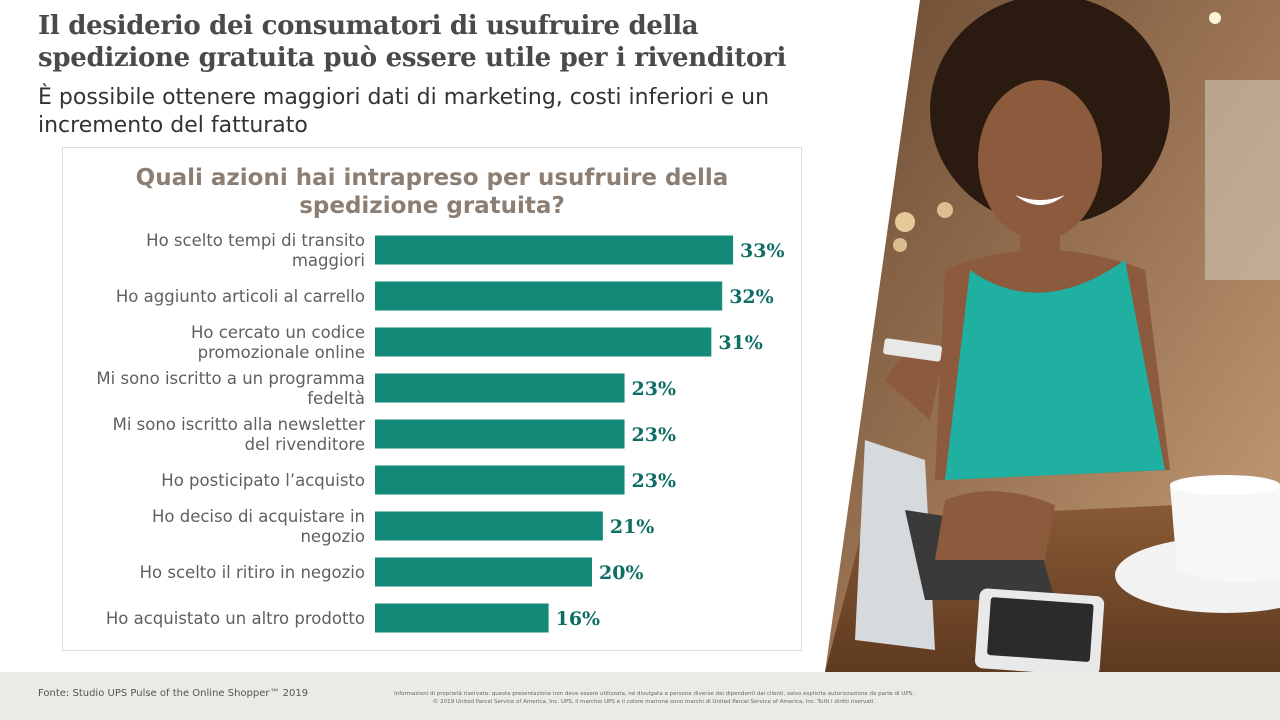 The height and width of the screenshot is (720, 1280). Describe the element at coordinates (252, 572) in the screenshot. I see `category-label: Ho scelto il ritiro in negozio` at that location.